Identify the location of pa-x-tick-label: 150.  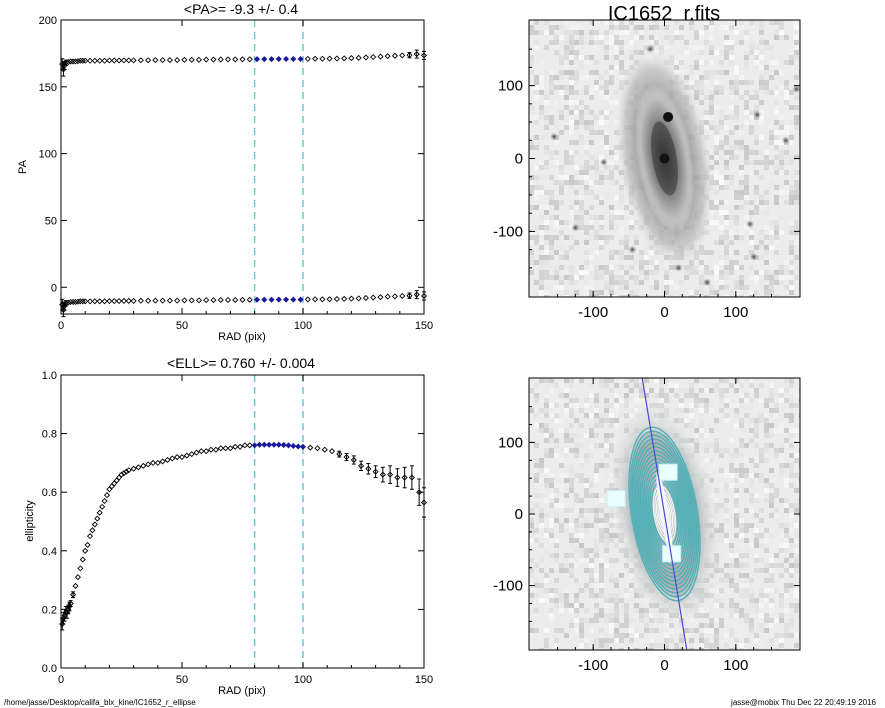
(424, 326).